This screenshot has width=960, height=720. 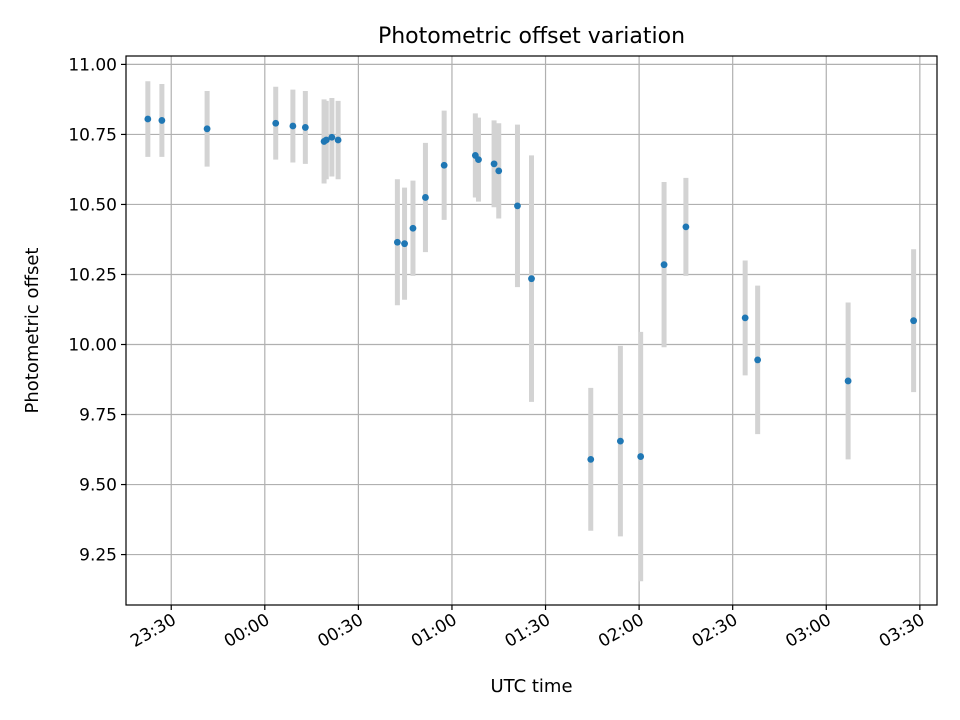 What do you see at coordinates (32, 331) in the screenshot?
I see `y-axis-label: Photometric offset` at bounding box center [32, 331].